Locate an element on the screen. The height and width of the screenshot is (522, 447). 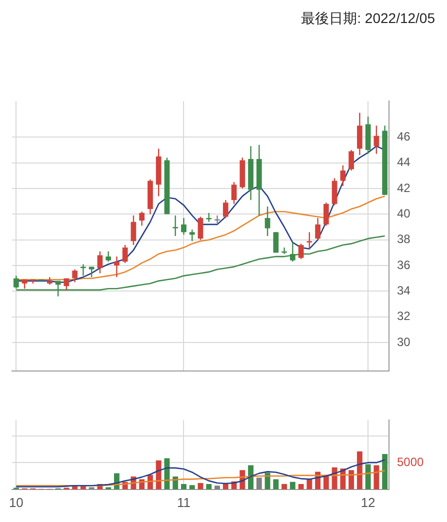
y-tick-label: 36 is located at coordinates (404, 265).